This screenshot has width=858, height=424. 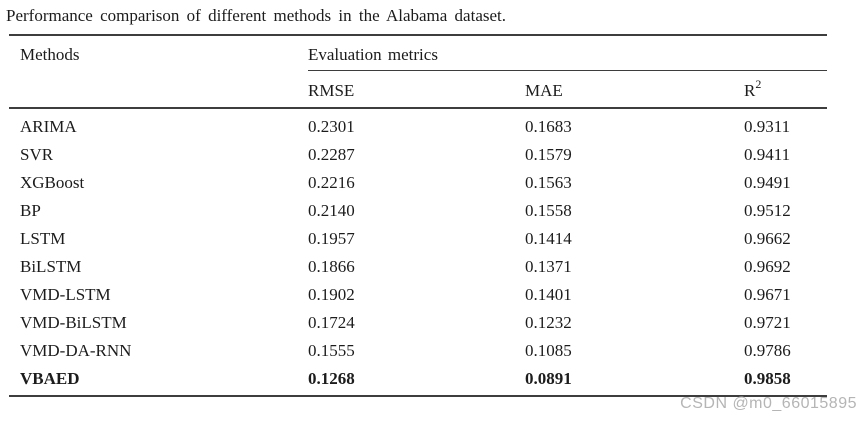 I want to click on rmse-cell: 0.2140, so click(x=331, y=210).